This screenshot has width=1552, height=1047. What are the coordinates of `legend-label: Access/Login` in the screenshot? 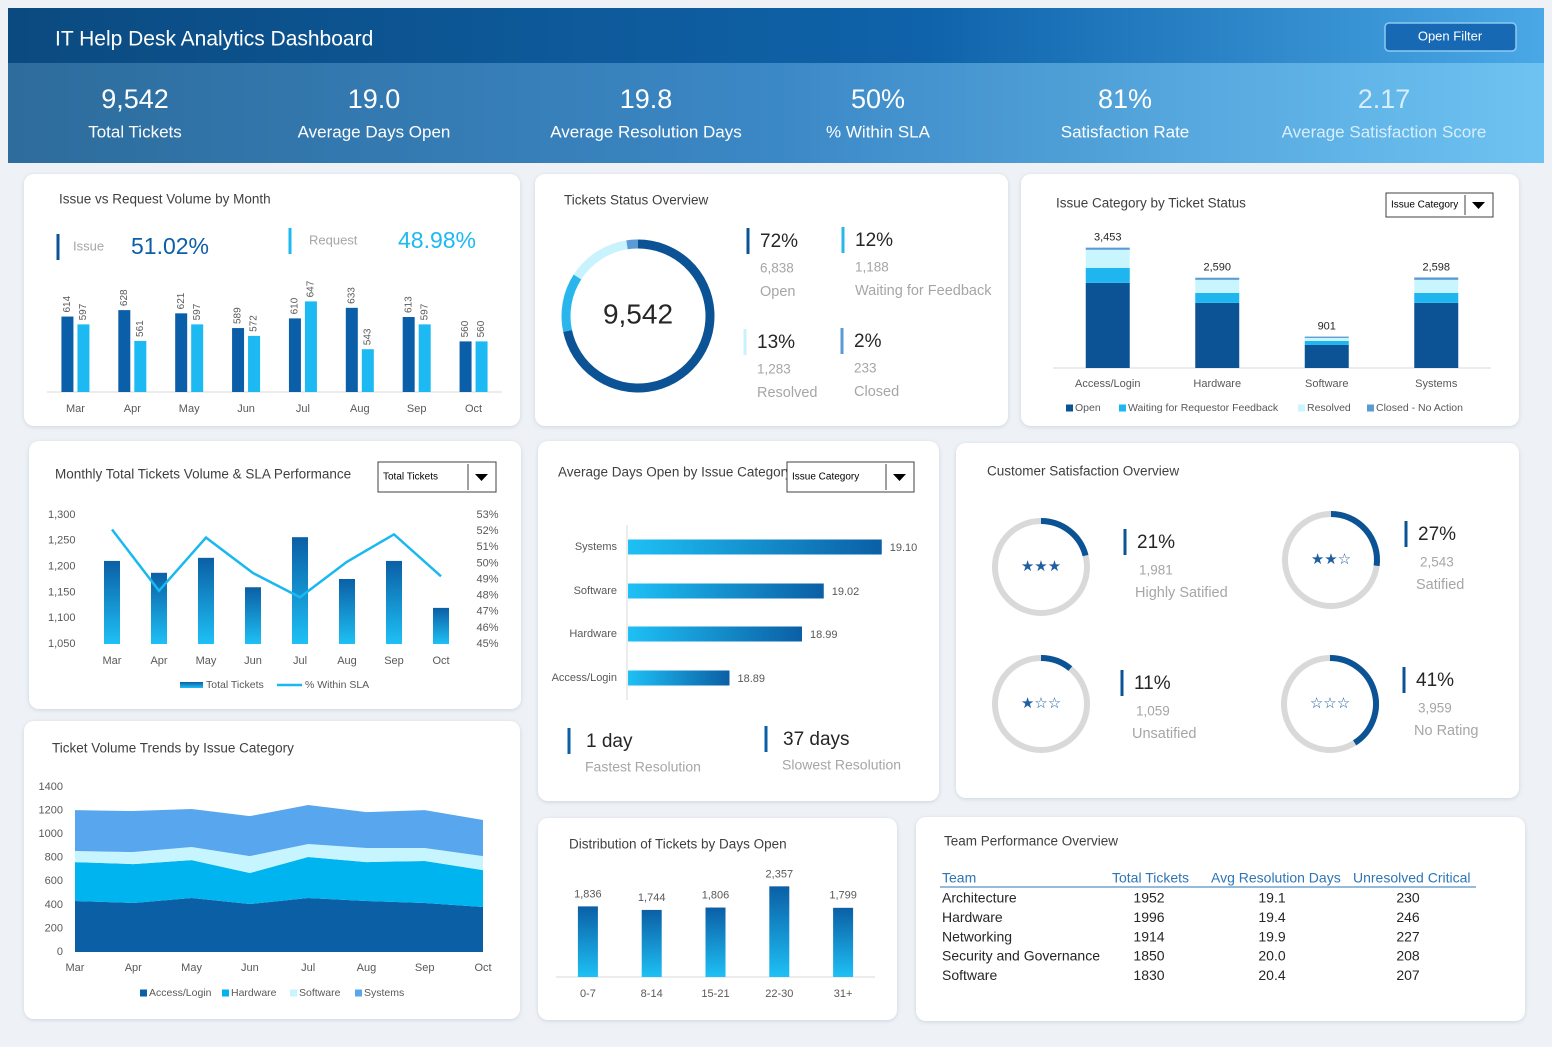 It's located at (180, 993).